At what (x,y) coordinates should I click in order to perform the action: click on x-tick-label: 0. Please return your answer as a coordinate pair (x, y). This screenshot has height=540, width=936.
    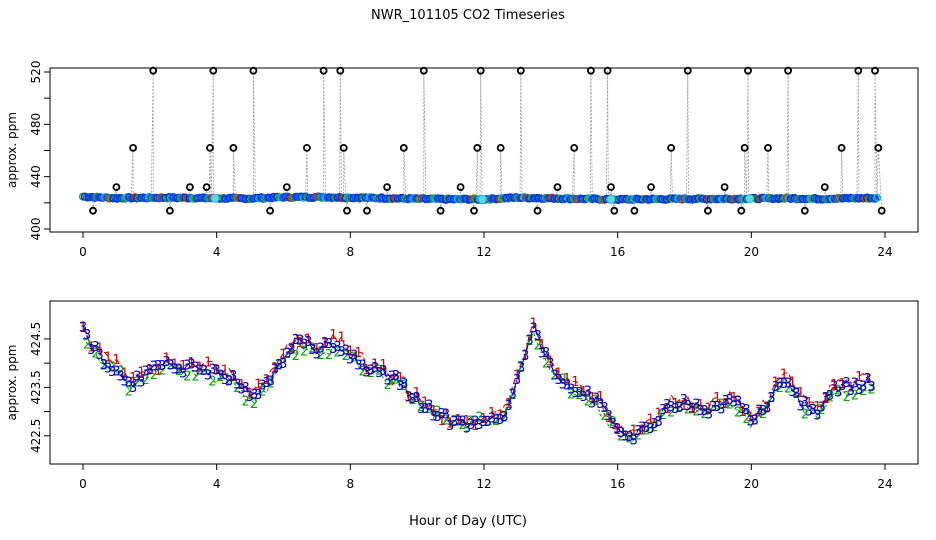
    Looking at the image, I should click on (83, 484).